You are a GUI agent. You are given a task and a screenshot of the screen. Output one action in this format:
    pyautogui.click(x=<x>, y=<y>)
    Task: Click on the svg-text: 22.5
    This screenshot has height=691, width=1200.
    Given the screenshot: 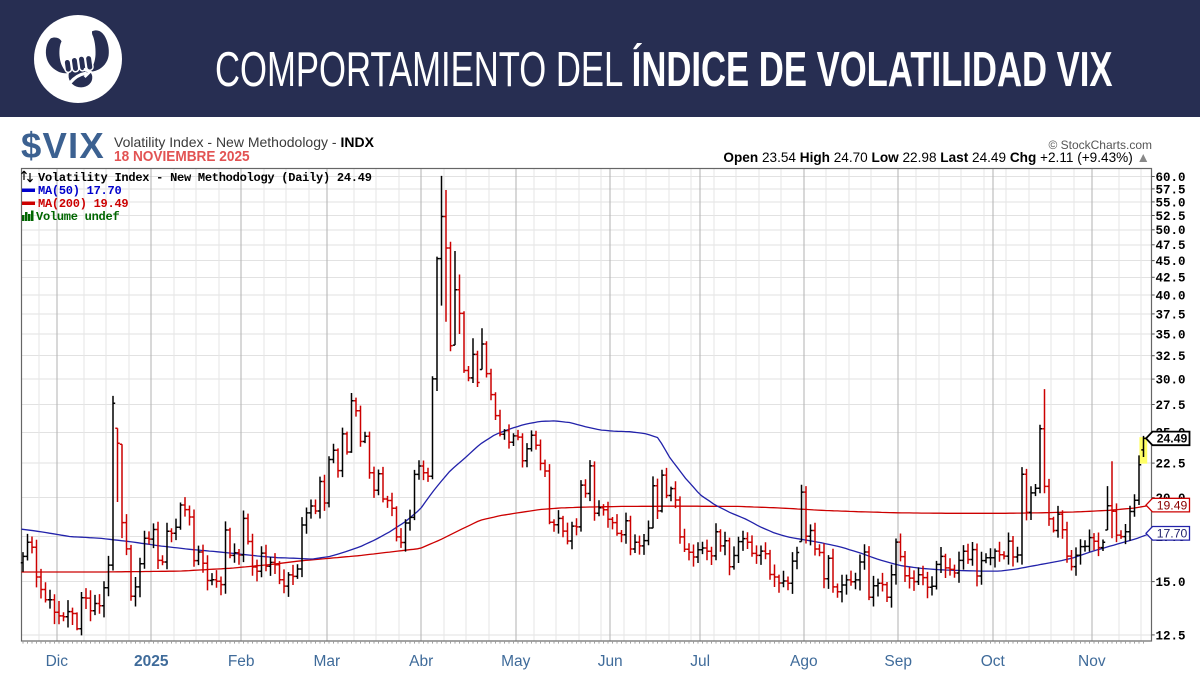 What is the action you would take?
    pyautogui.click(x=1171, y=465)
    